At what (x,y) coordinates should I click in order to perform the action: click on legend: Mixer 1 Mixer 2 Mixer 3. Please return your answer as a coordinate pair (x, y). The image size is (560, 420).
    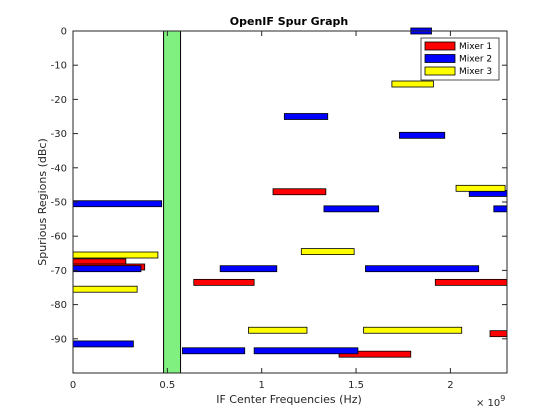
    Looking at the image, I should click on (460, 59).